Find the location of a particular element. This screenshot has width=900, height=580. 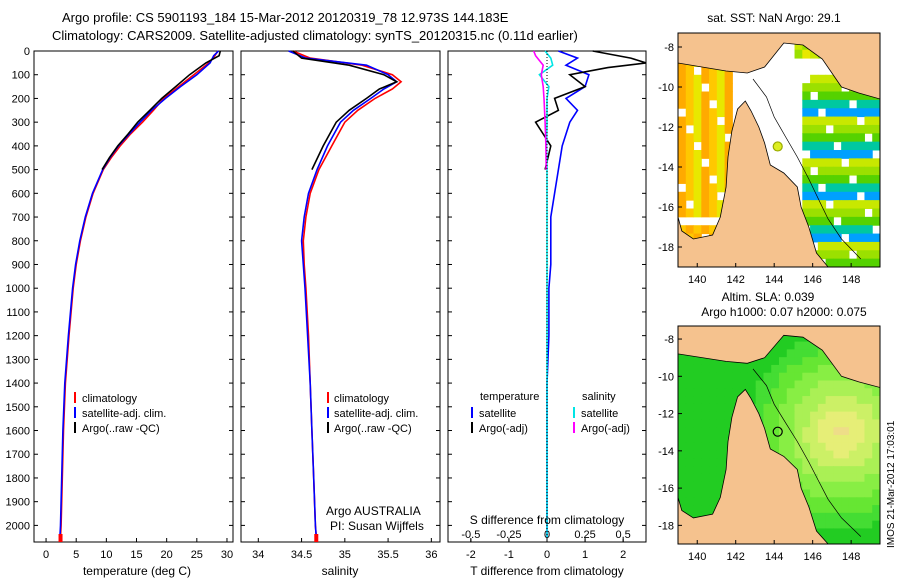

salinity-xtick-label: 34.5 is located at coordinates (301, 555).